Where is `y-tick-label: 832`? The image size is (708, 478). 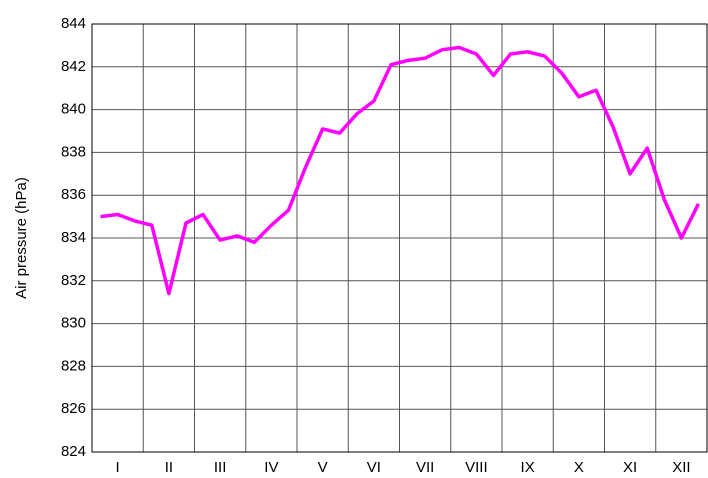 y-tick-label: 832 is located at coordinates (73, 280).